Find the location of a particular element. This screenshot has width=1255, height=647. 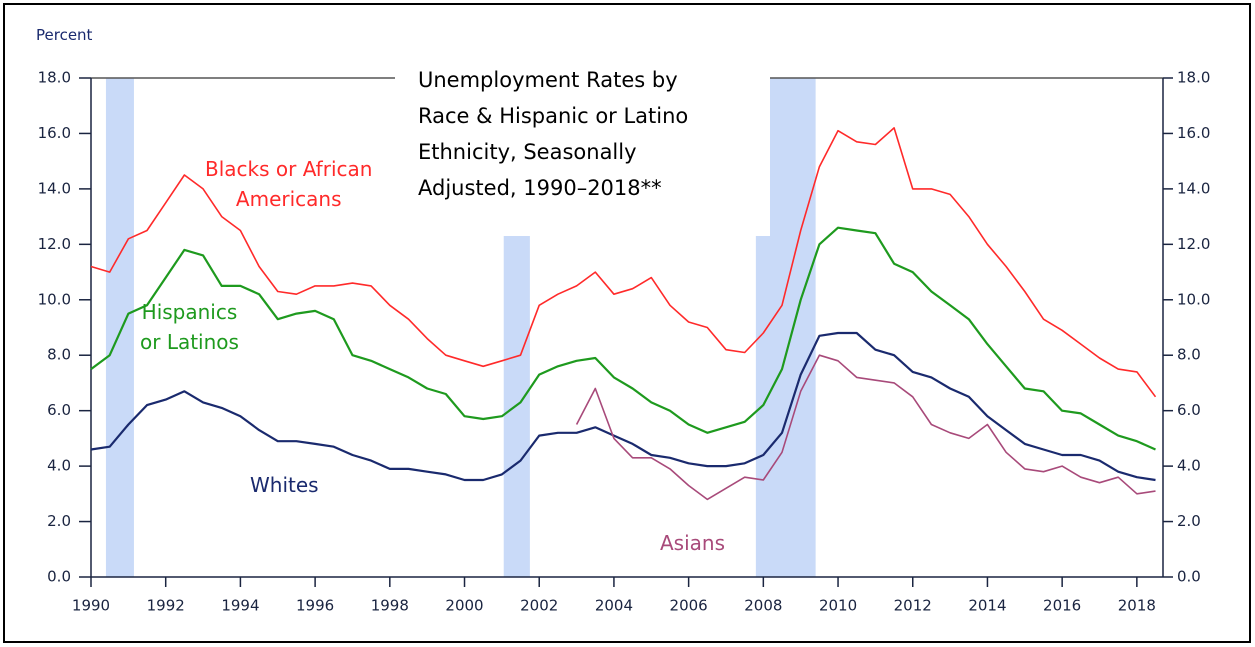

x-tick-label: 2012 is located at coordinates (913, 606).